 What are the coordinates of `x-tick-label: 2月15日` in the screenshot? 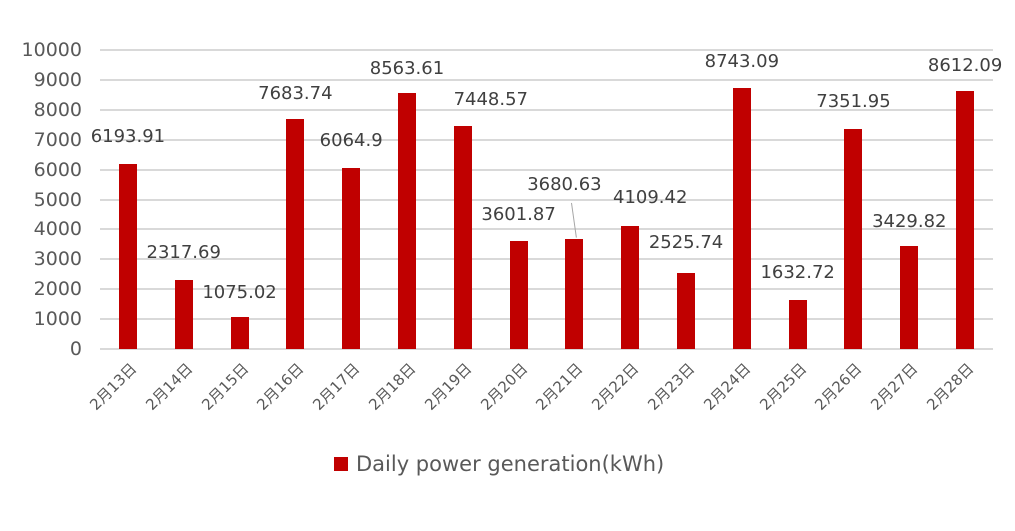 It's located at (224, 386).